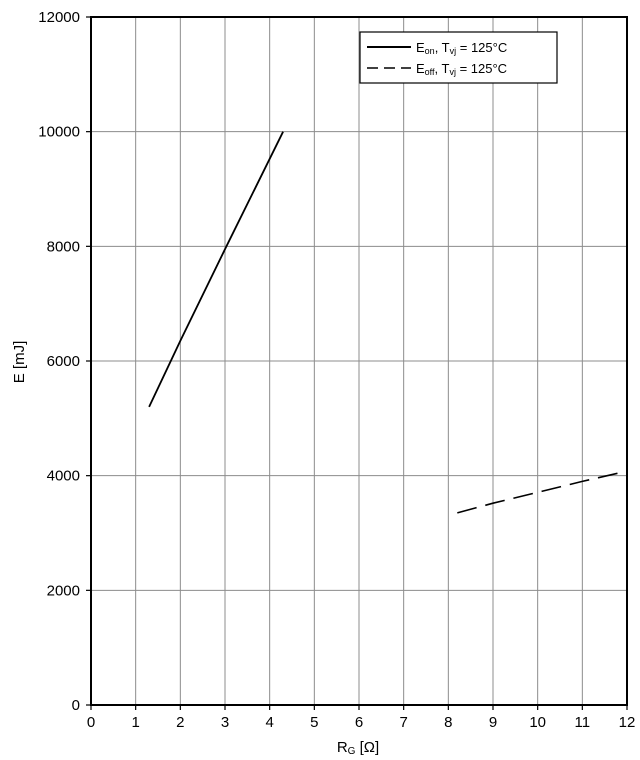 This screenshot has height=760, width=640. I want to click on x-tick-label: 2, so click(180, 722).